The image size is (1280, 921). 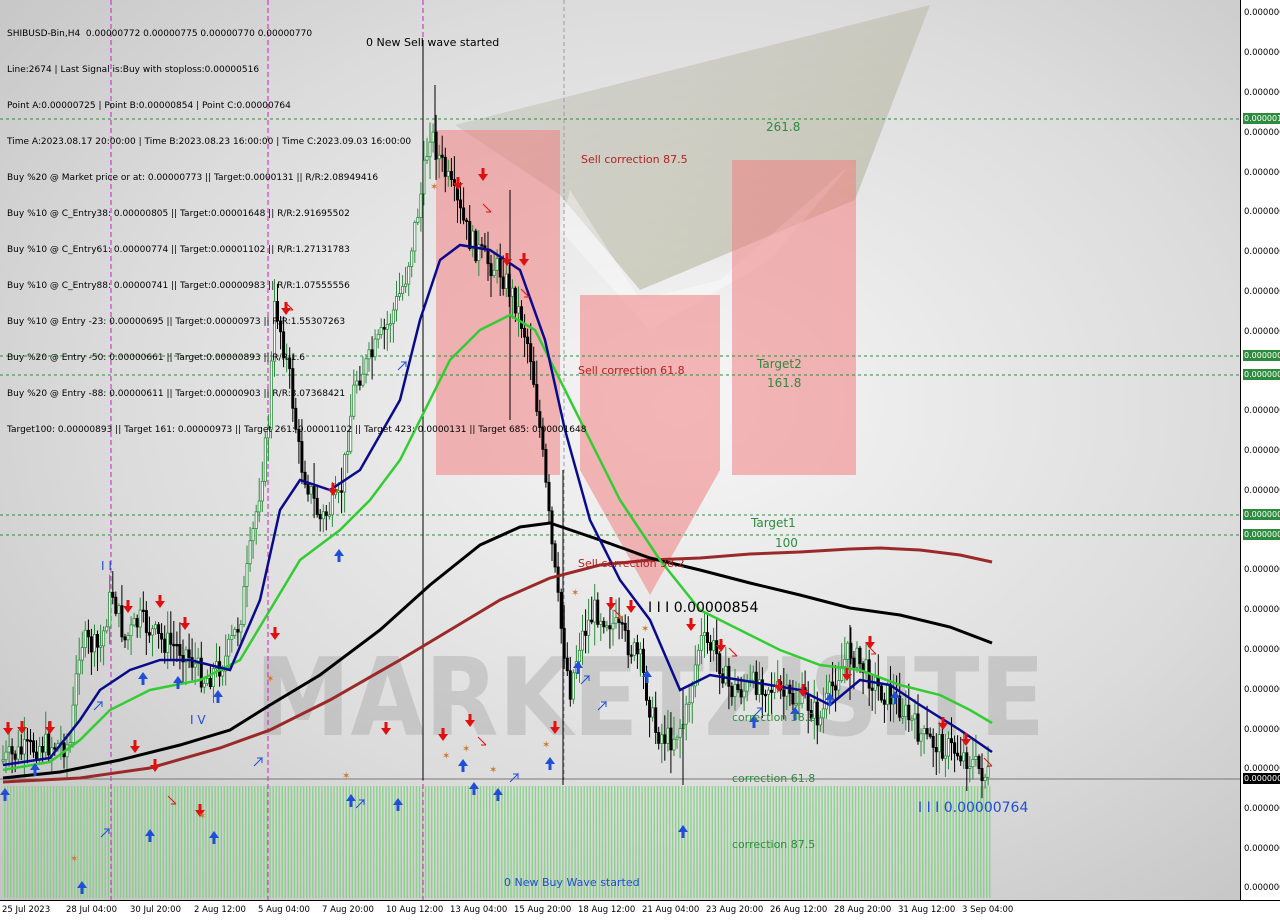 What do you see at coordinates (91, 910) in the screenshot?
I see `time-tick: 28 Jul 04:00` at bounding box center [91, 910].